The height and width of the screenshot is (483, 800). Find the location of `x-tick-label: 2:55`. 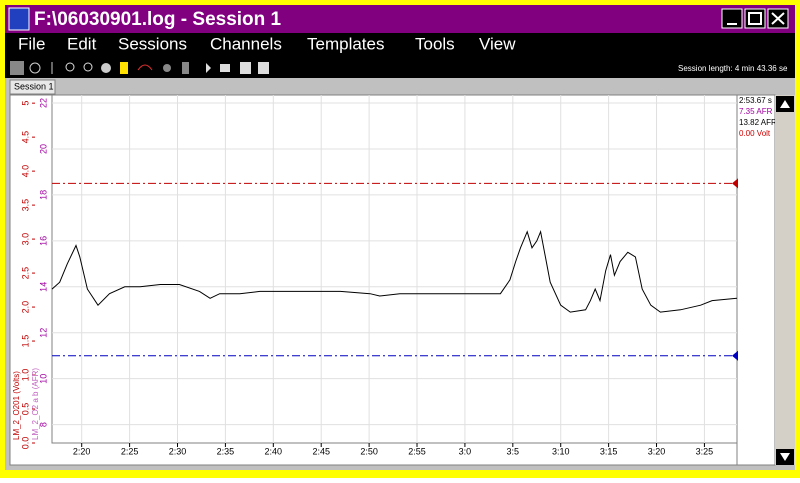

x-tick-label: 2:55 is located at coordinates (417, 451).